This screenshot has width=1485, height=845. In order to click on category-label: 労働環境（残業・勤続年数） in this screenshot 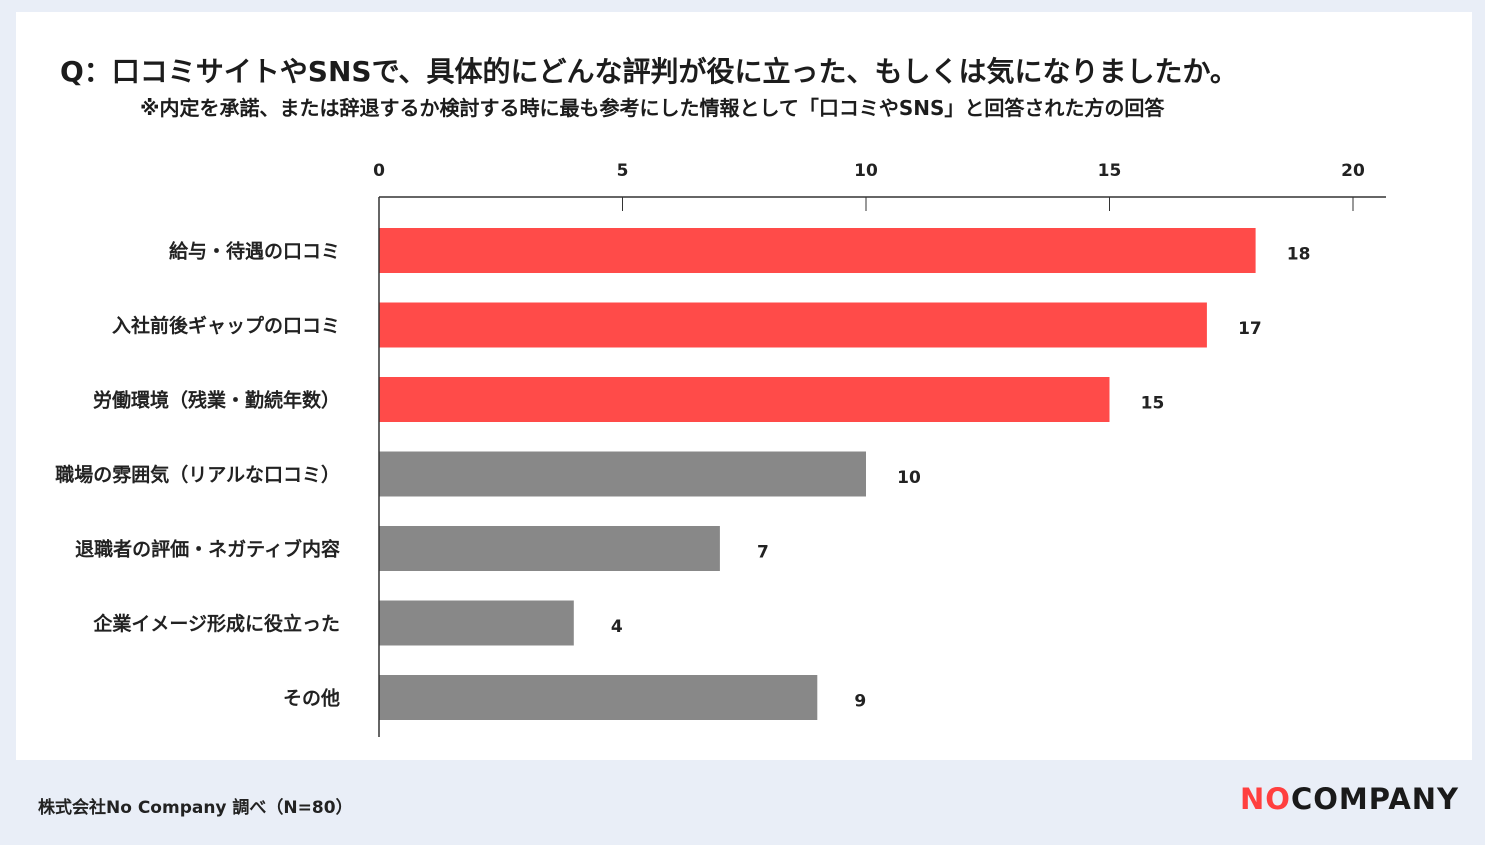, I will do `click(216, 400)`.